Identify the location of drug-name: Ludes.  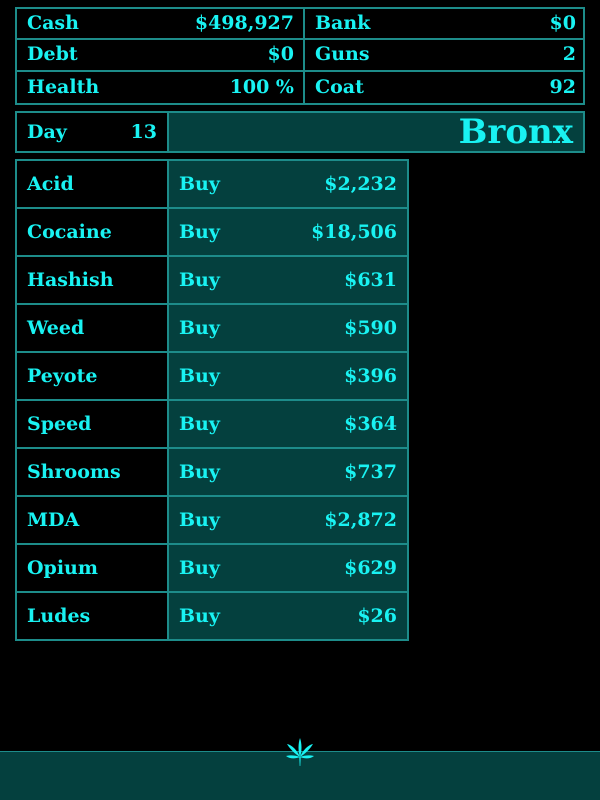
(93, 616).